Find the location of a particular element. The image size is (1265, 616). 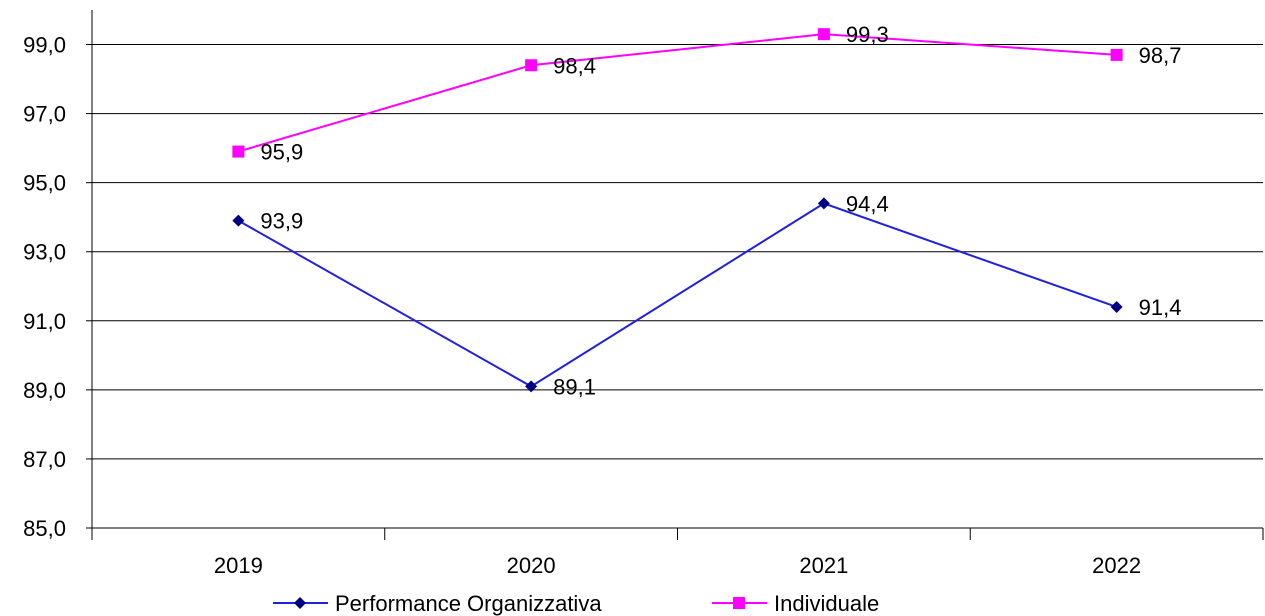

x-tick-label: 2022 is located at coordinates (1116, 565).